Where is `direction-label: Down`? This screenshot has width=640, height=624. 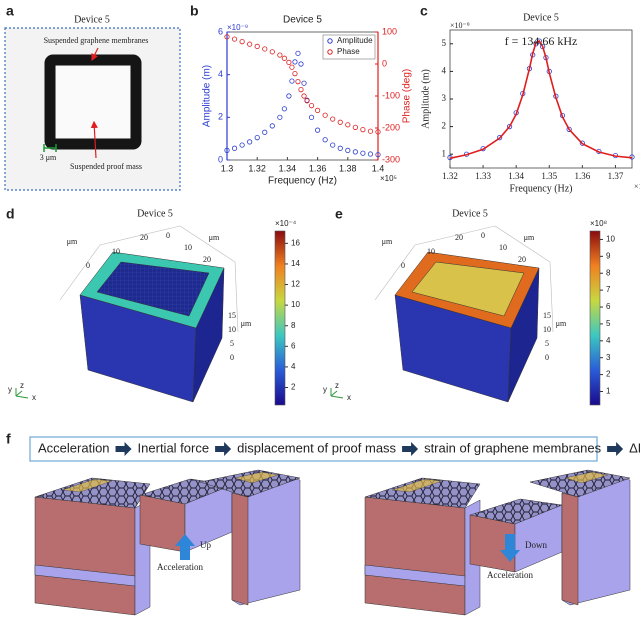 direction-label: Down is located at coordinates (536, 545).